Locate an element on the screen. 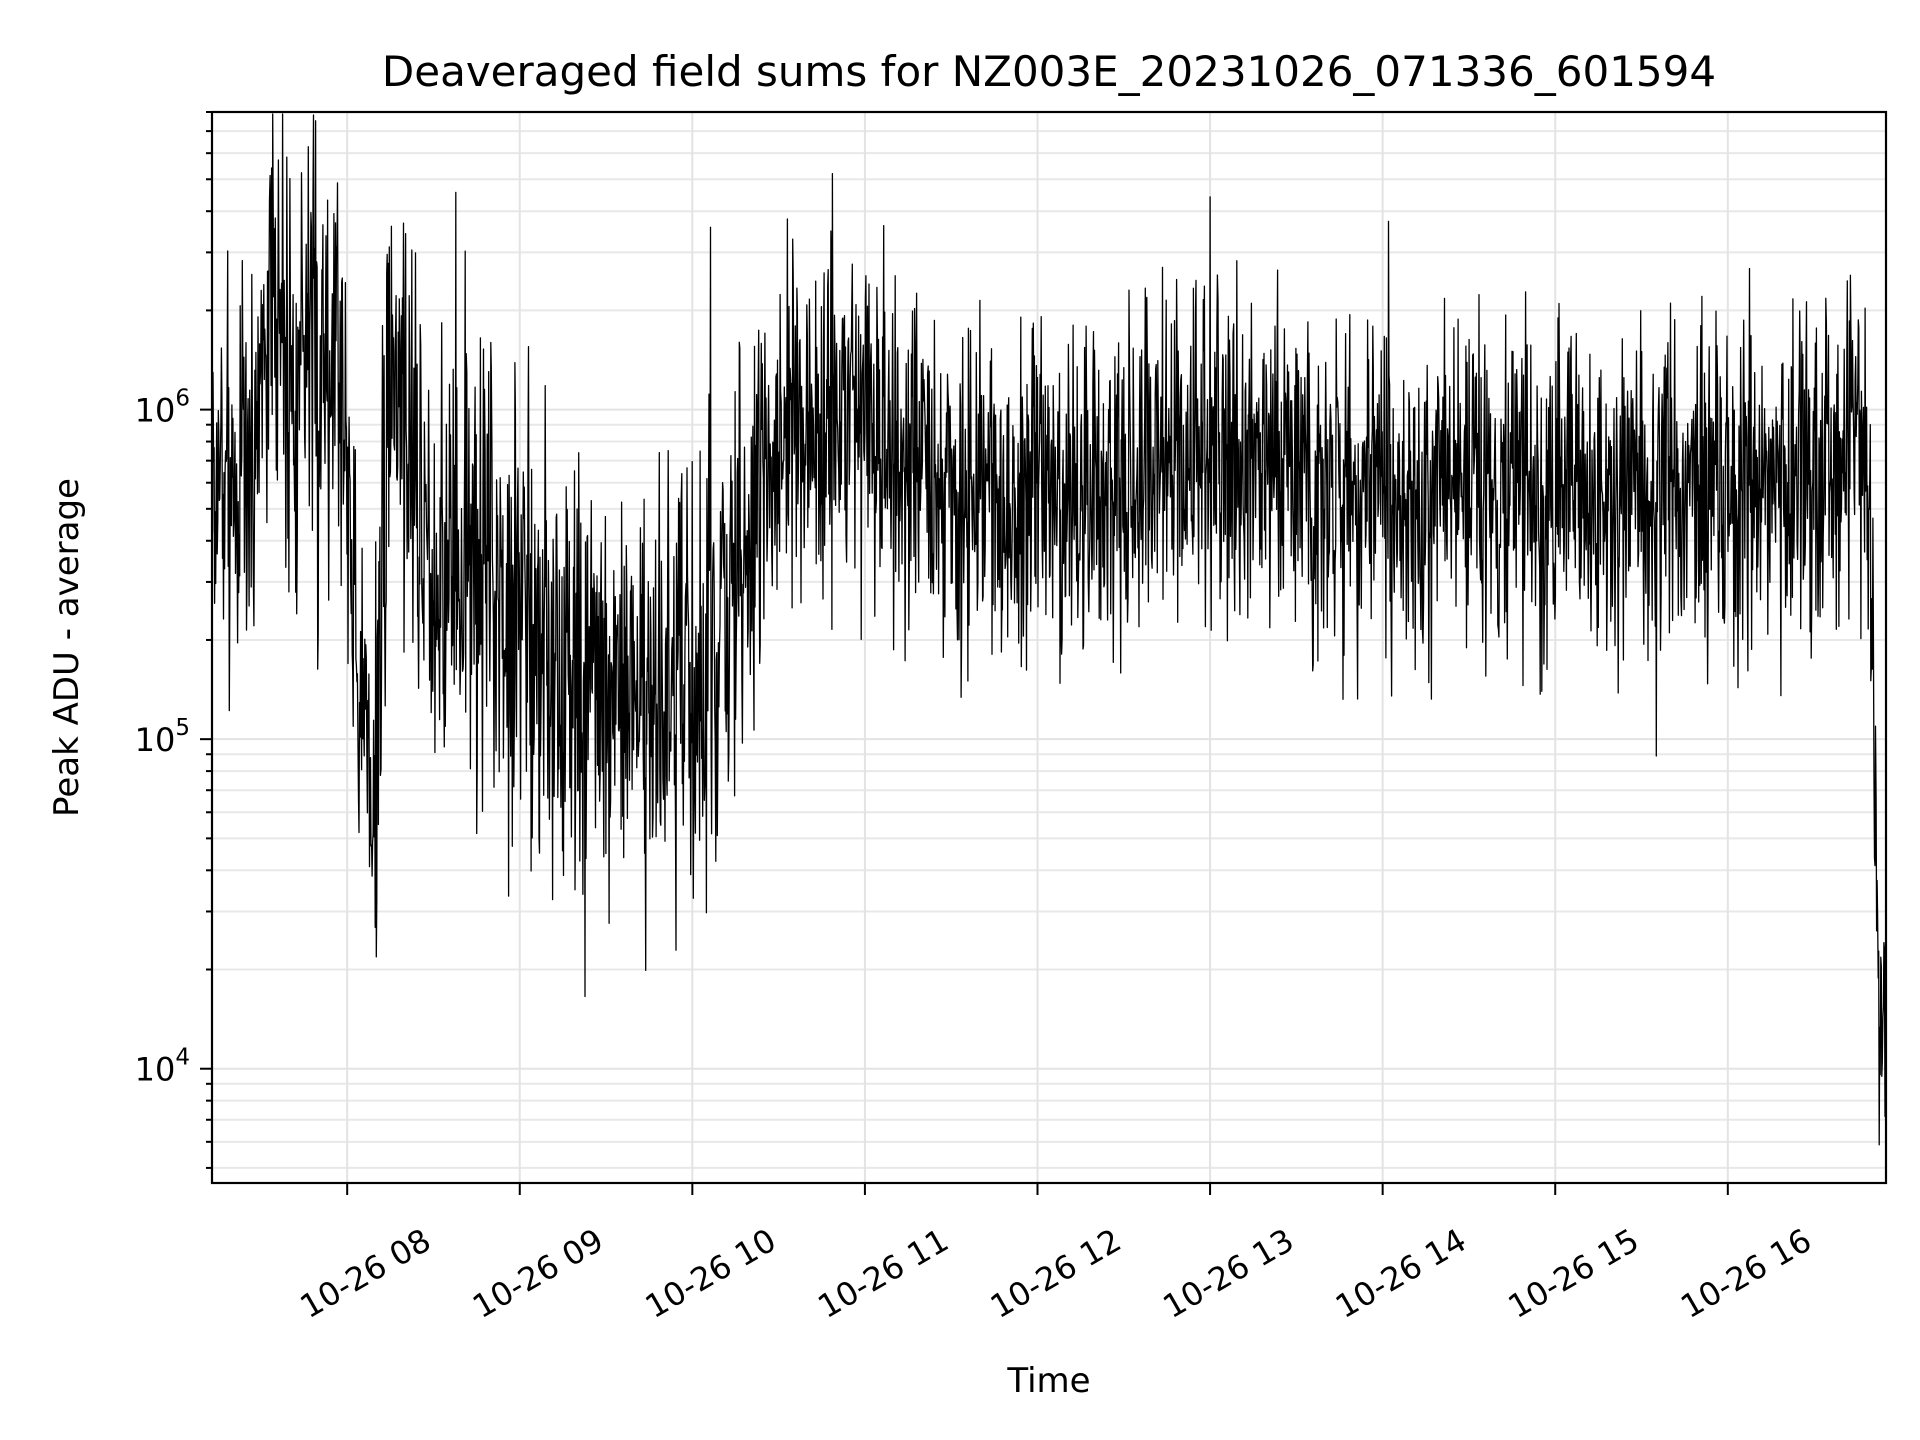 Image resolution: width=1920 pixels, height=1440 pixels. x-axis-label: Time is located at coordinates (1048, 1381).